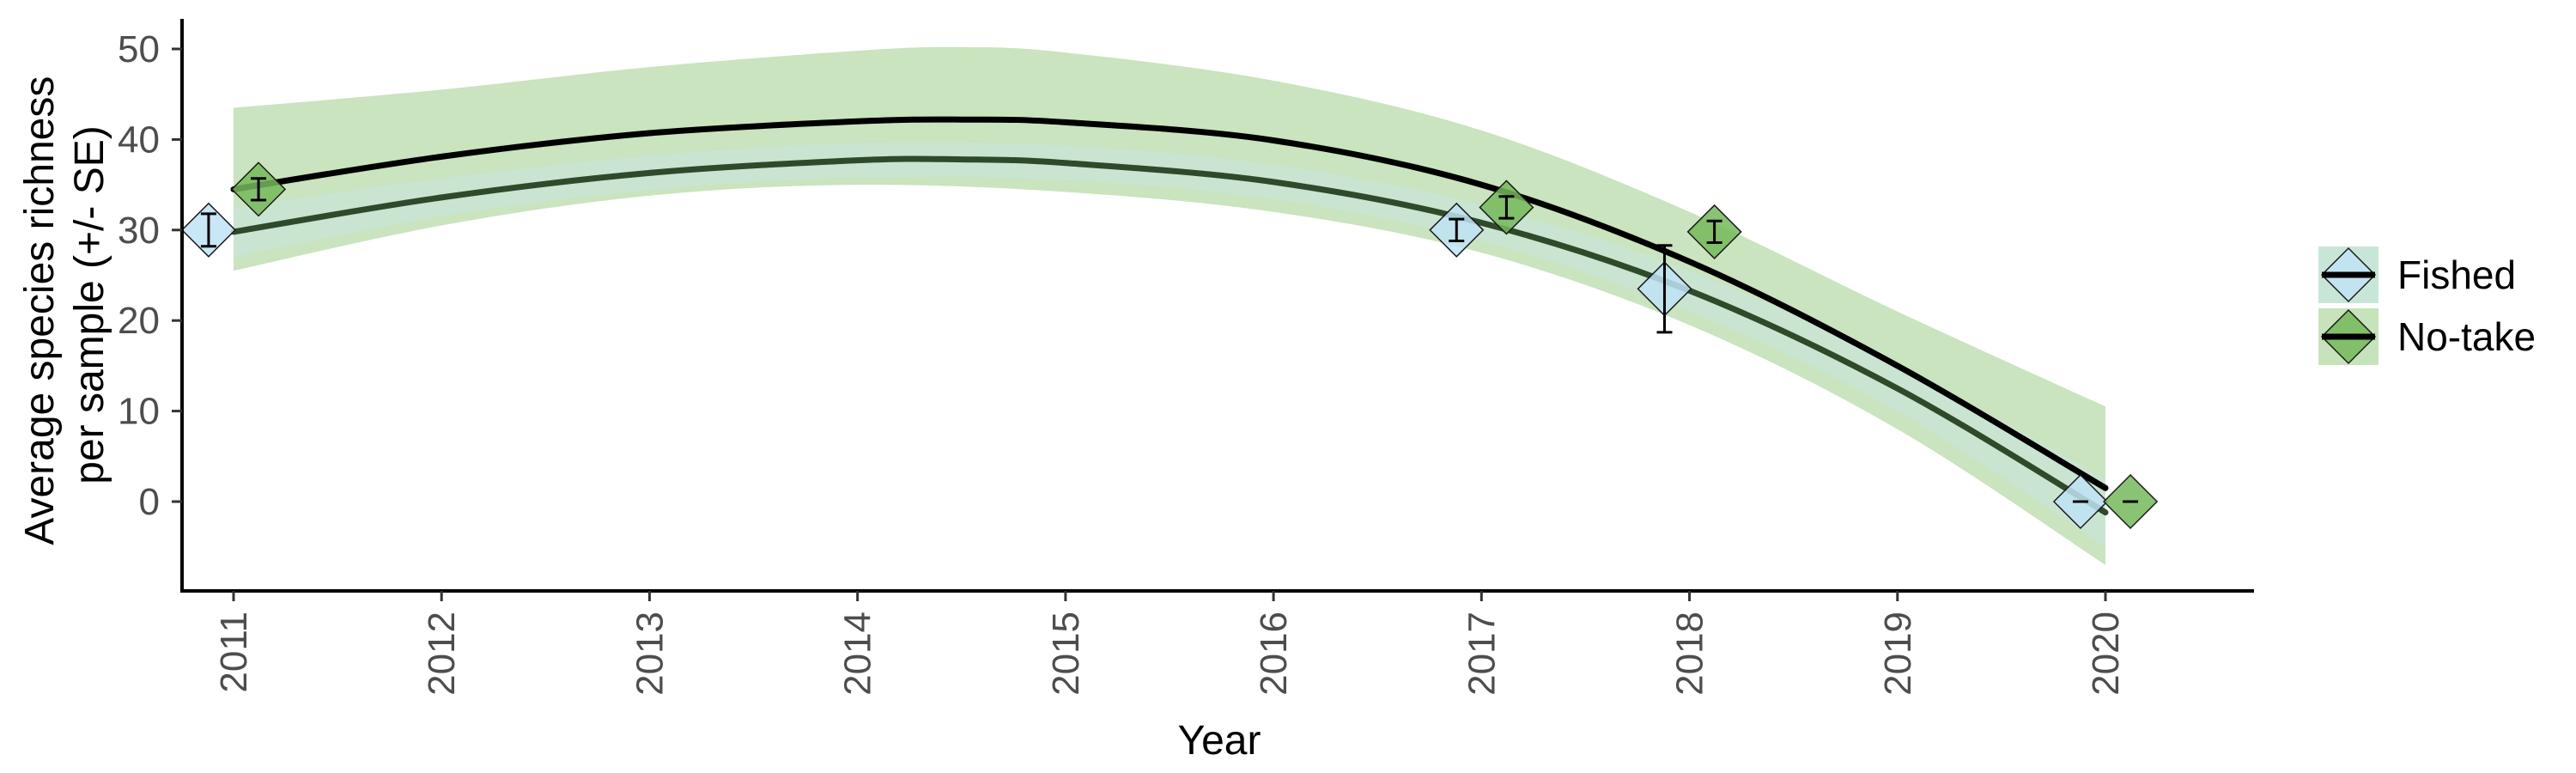 Image resolution: width=2576 pixels, height=773 pixels. Describe the element at coordinates (234, 652) in the screenshot. I see `x-tick-label: 2011` at that location.